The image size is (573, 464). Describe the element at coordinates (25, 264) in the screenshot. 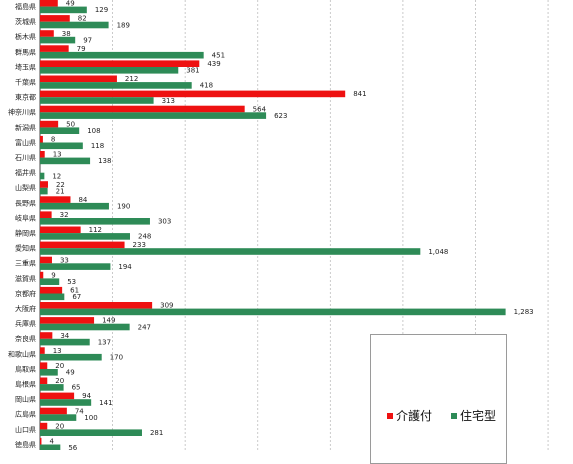

I see `category-label: 三重県` at that location.